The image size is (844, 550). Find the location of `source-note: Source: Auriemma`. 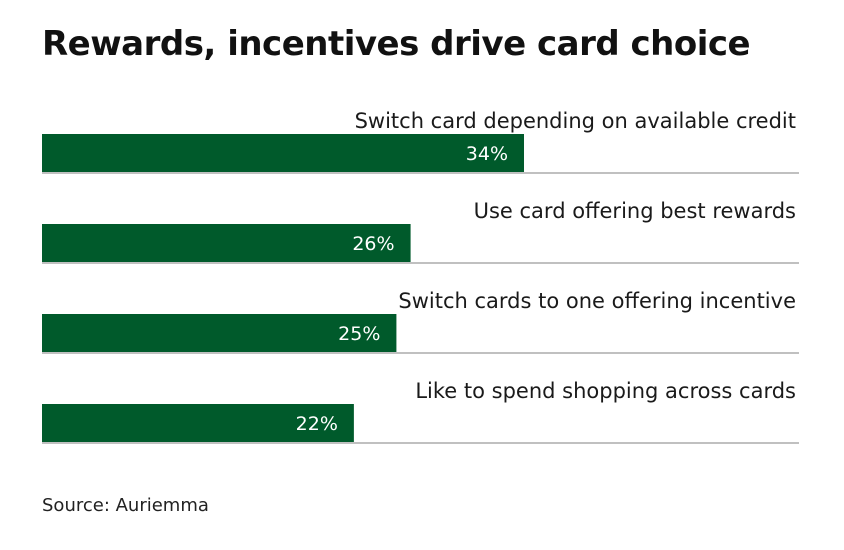

source-note: Source: Auriemma is located at coordinates (125, 505).